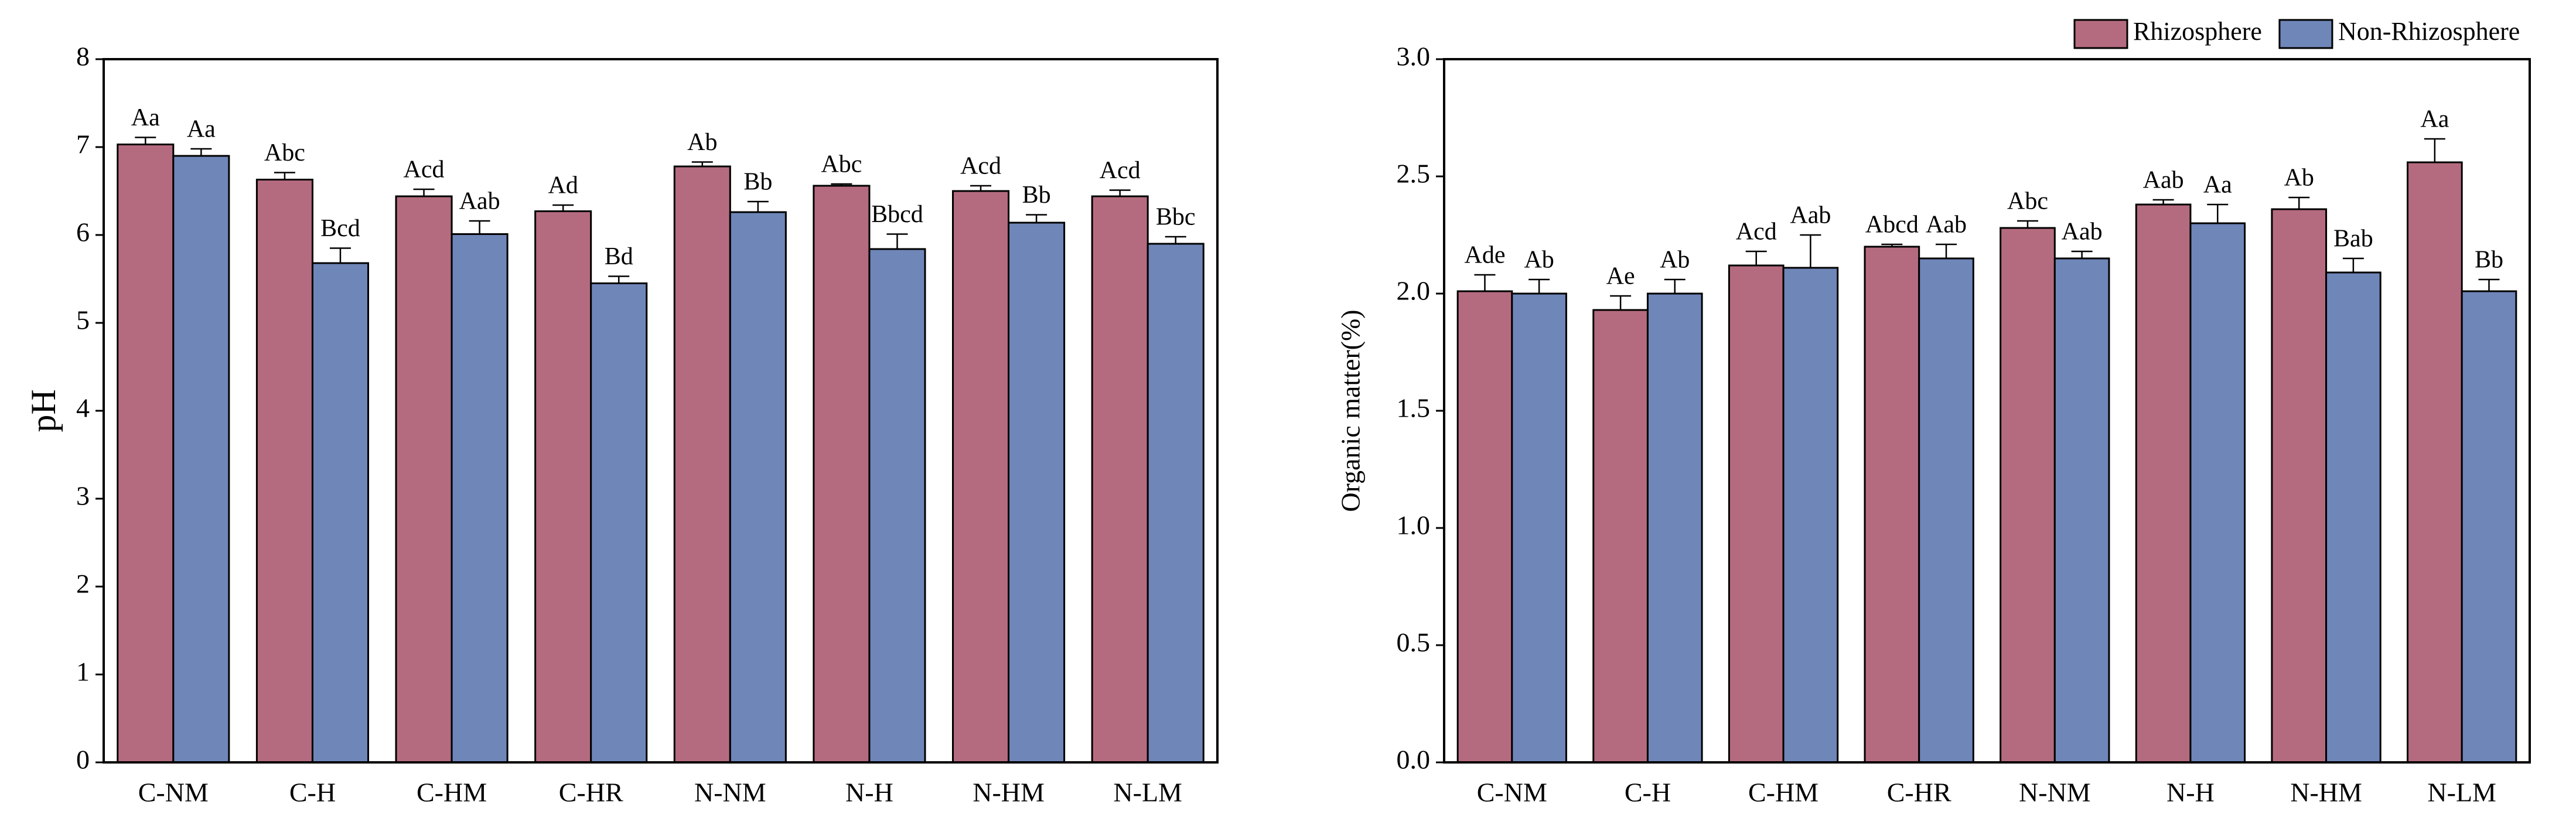 This screenshot has height=828, width=2576. Describe the element at coordinates (1176, 217) in the screenshot. I see `significance-label: Bbc` at that location.